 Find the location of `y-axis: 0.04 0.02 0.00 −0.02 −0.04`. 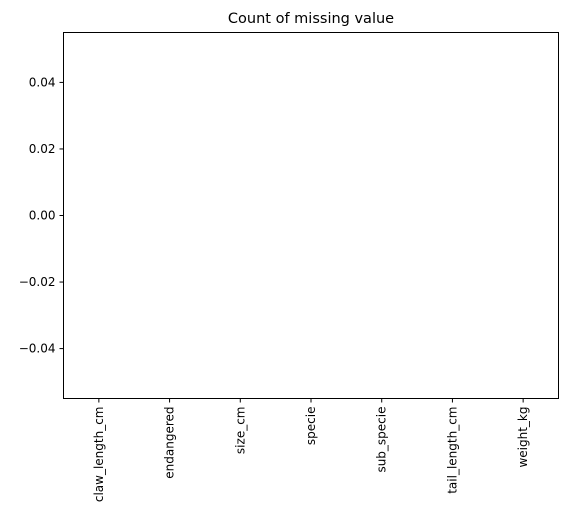

y-axis: 0.04 0.02 0.00 −0.02 −0.04 is located at coordinates (41, 215).